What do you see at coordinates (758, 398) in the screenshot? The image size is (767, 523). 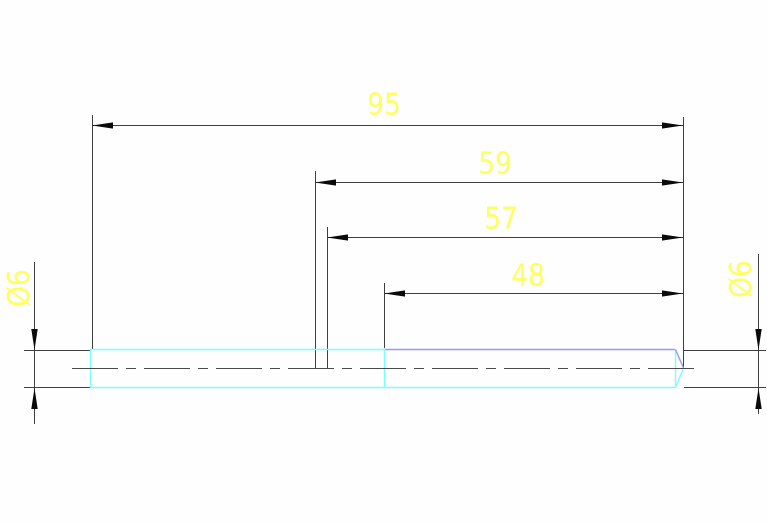 I see `arrowhead-dia-right-bottom` at bounding box center [758, 398].